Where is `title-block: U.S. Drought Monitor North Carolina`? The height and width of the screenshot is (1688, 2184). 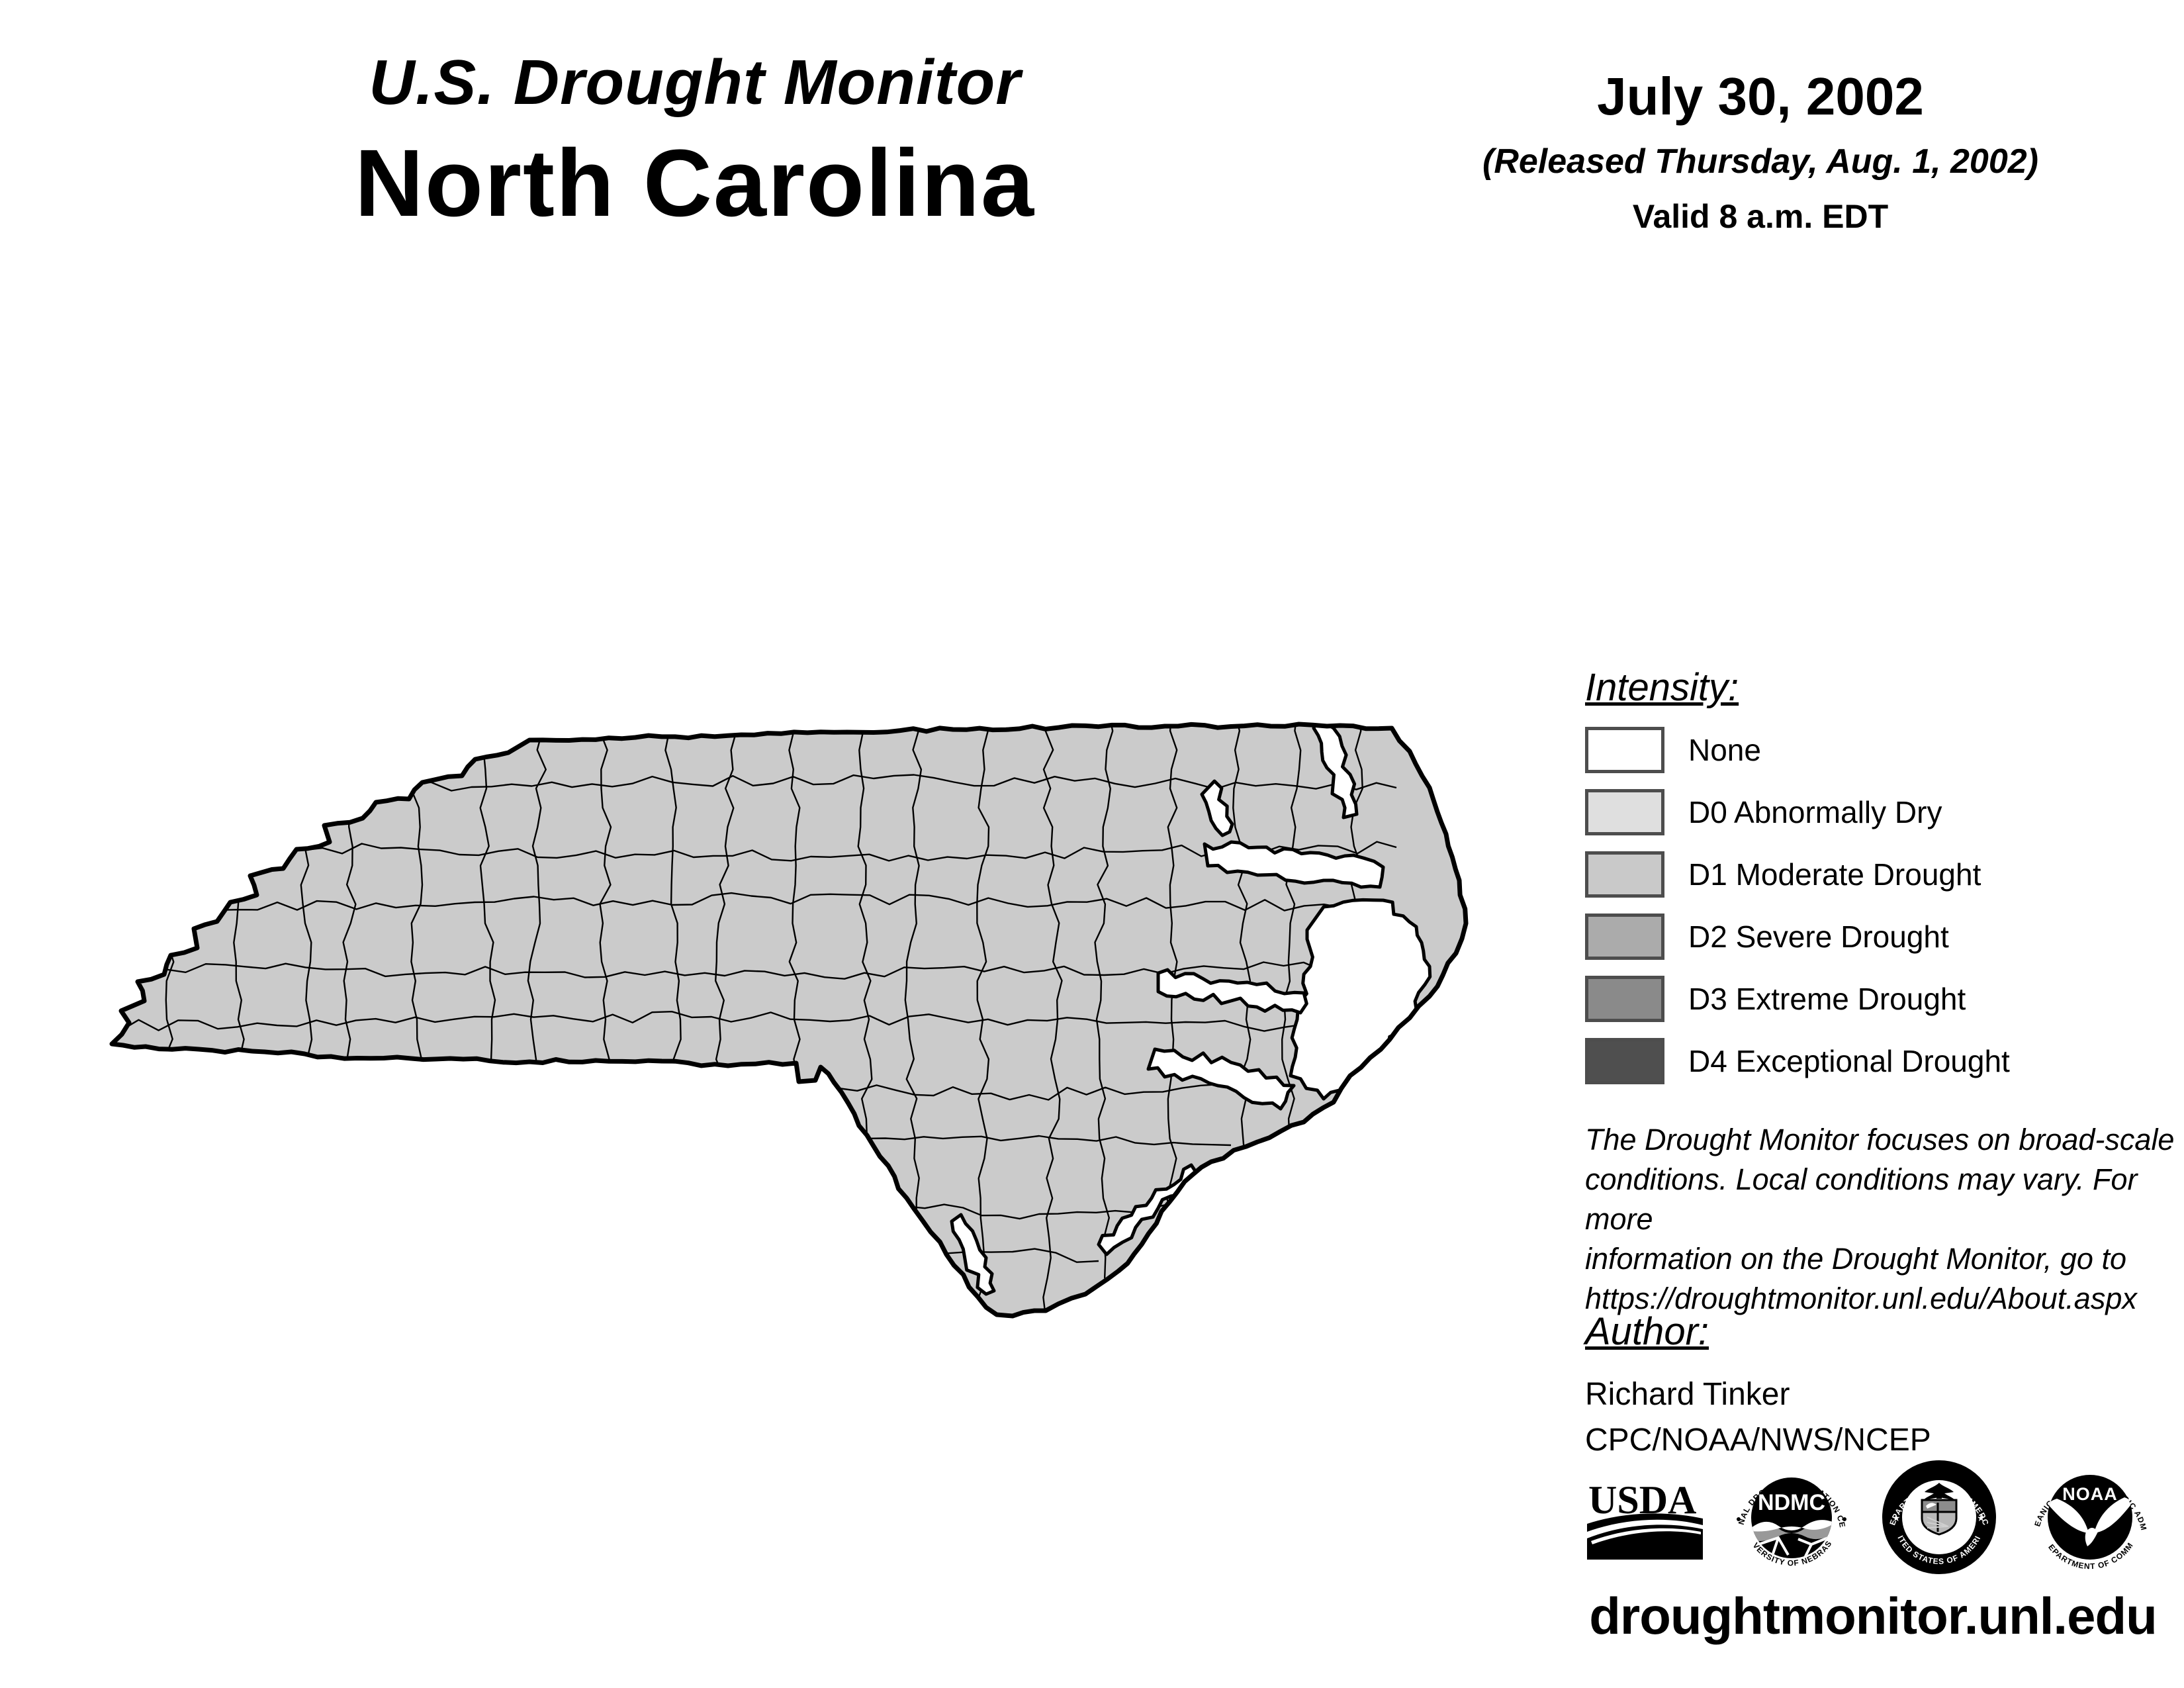 title-block: U.S. Drought Monitor North Carolina is located at coordinates (695, 142).